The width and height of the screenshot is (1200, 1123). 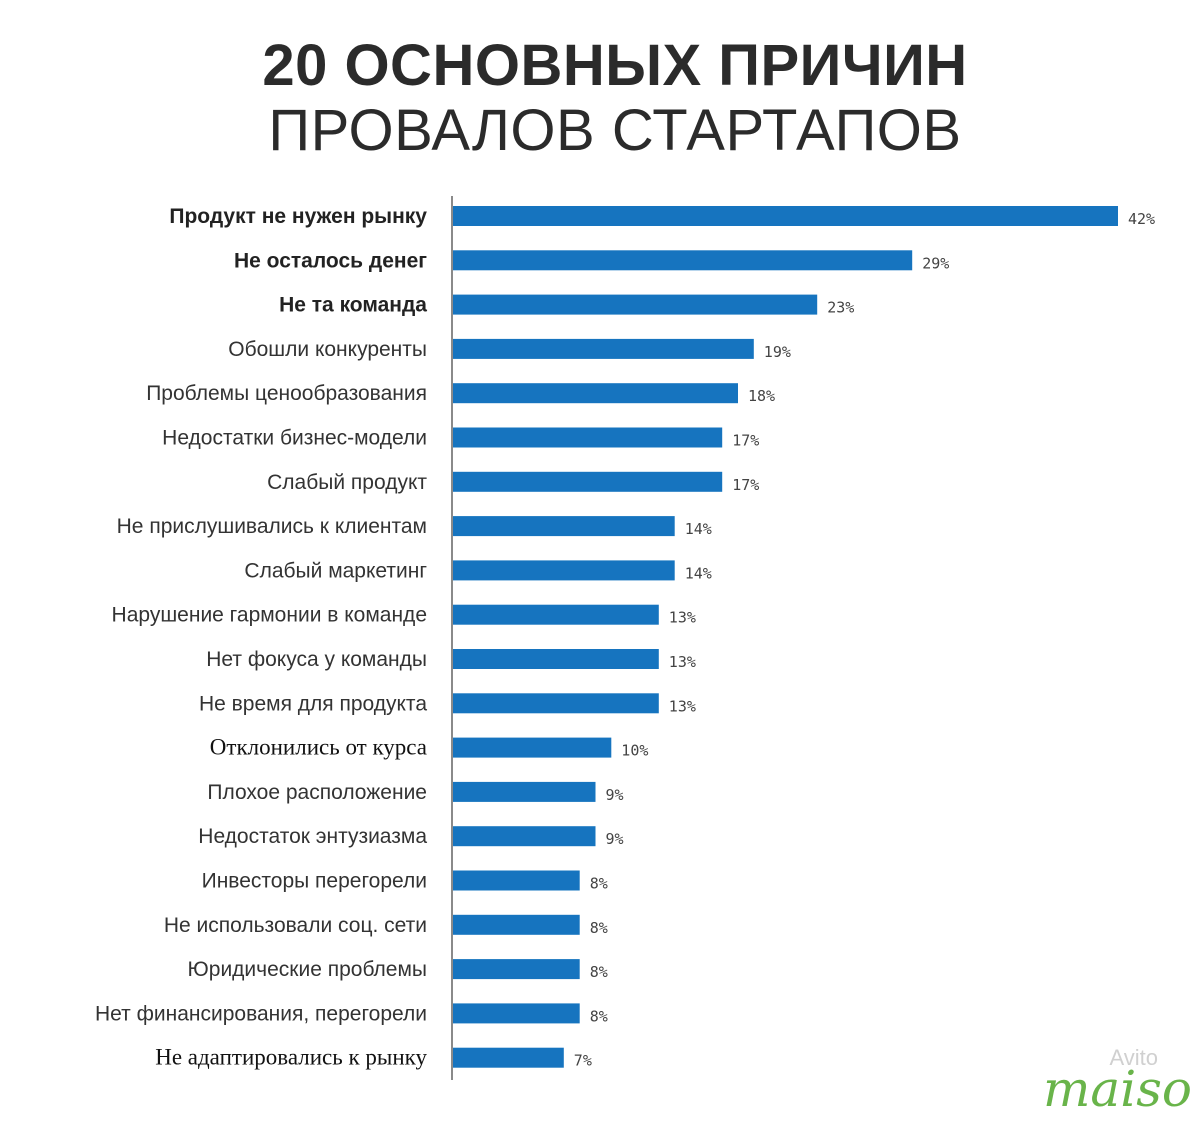 What do you see at coordinates (318, 747) in the screenshot?
I see `category-label: Отклонились от курса` at bounding box center [318, 747].